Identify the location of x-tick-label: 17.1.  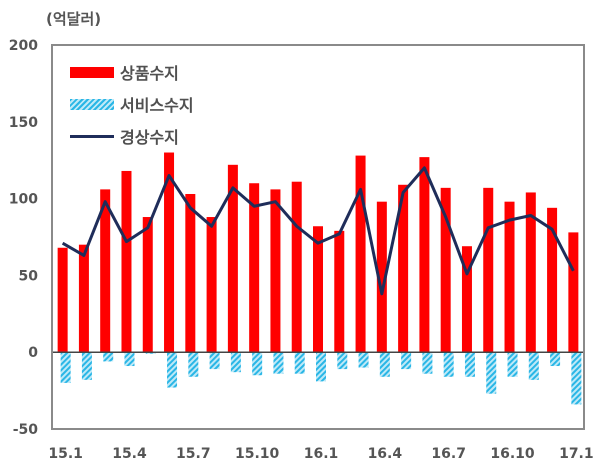
(576, 454).